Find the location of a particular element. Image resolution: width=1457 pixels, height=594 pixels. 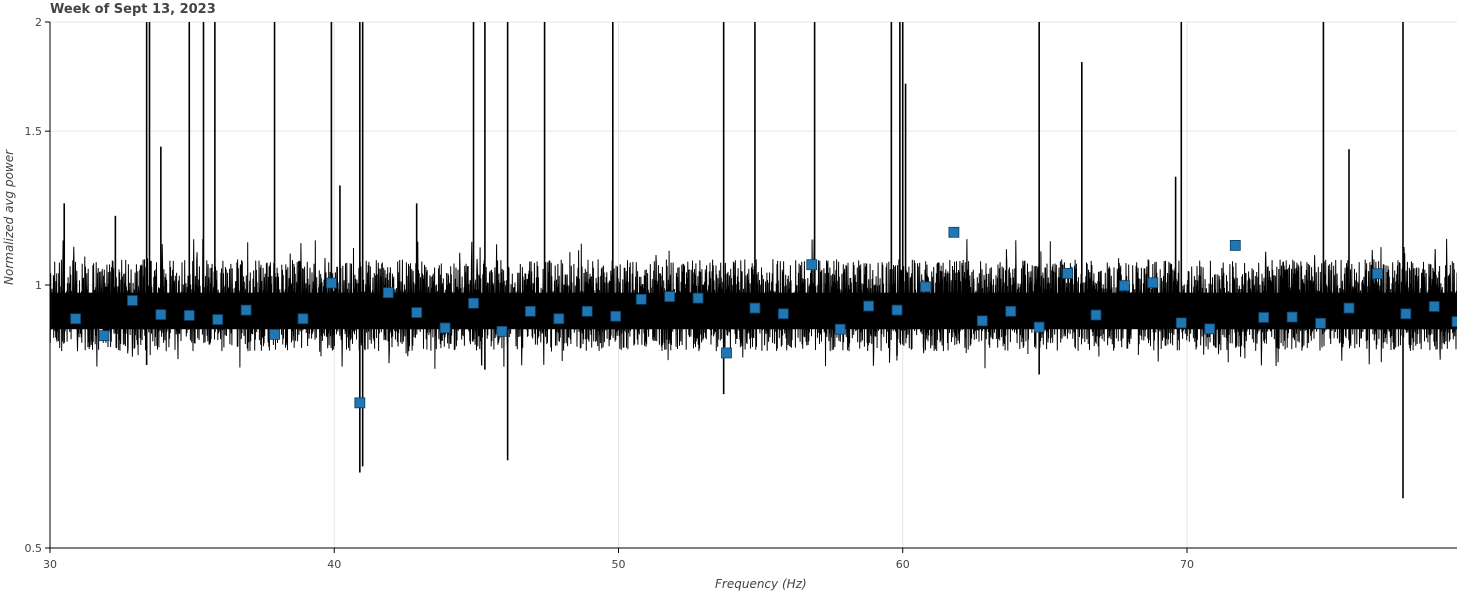

x-axis-label: Frequency (Hz) is located at coordinates (761, 584).